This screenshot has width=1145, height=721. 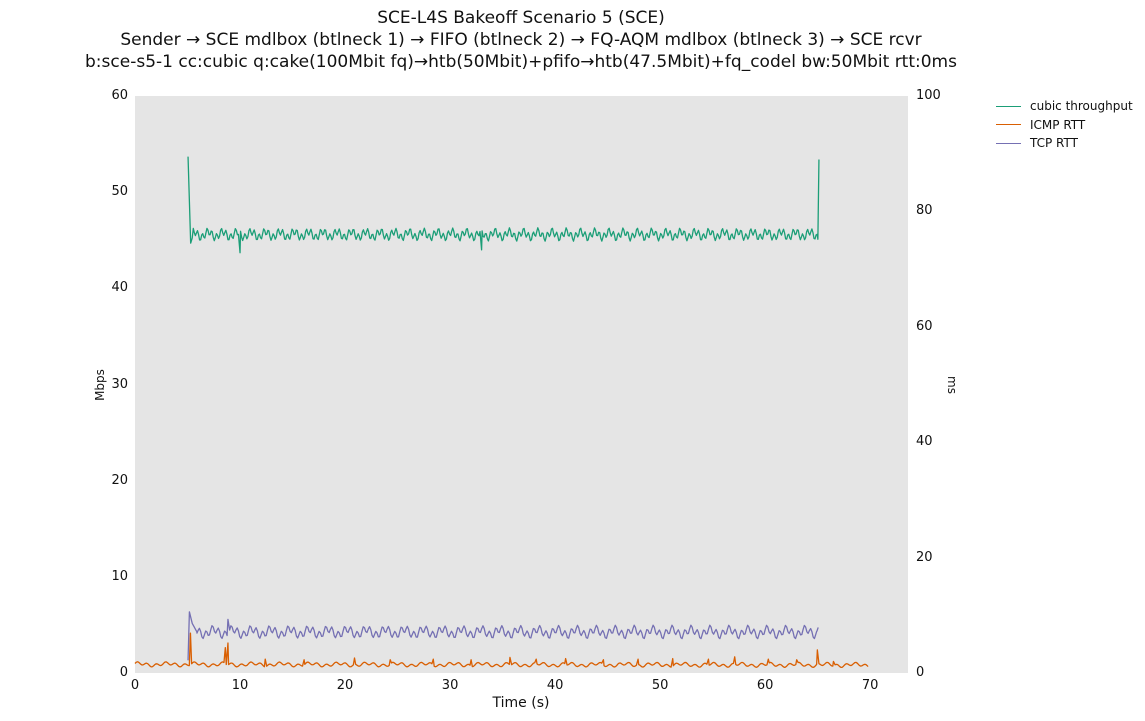 What do you see at coordinates (135, 685) in the screenshot?
I see `x-tick-0: 0` at bounding box center [135, 685].